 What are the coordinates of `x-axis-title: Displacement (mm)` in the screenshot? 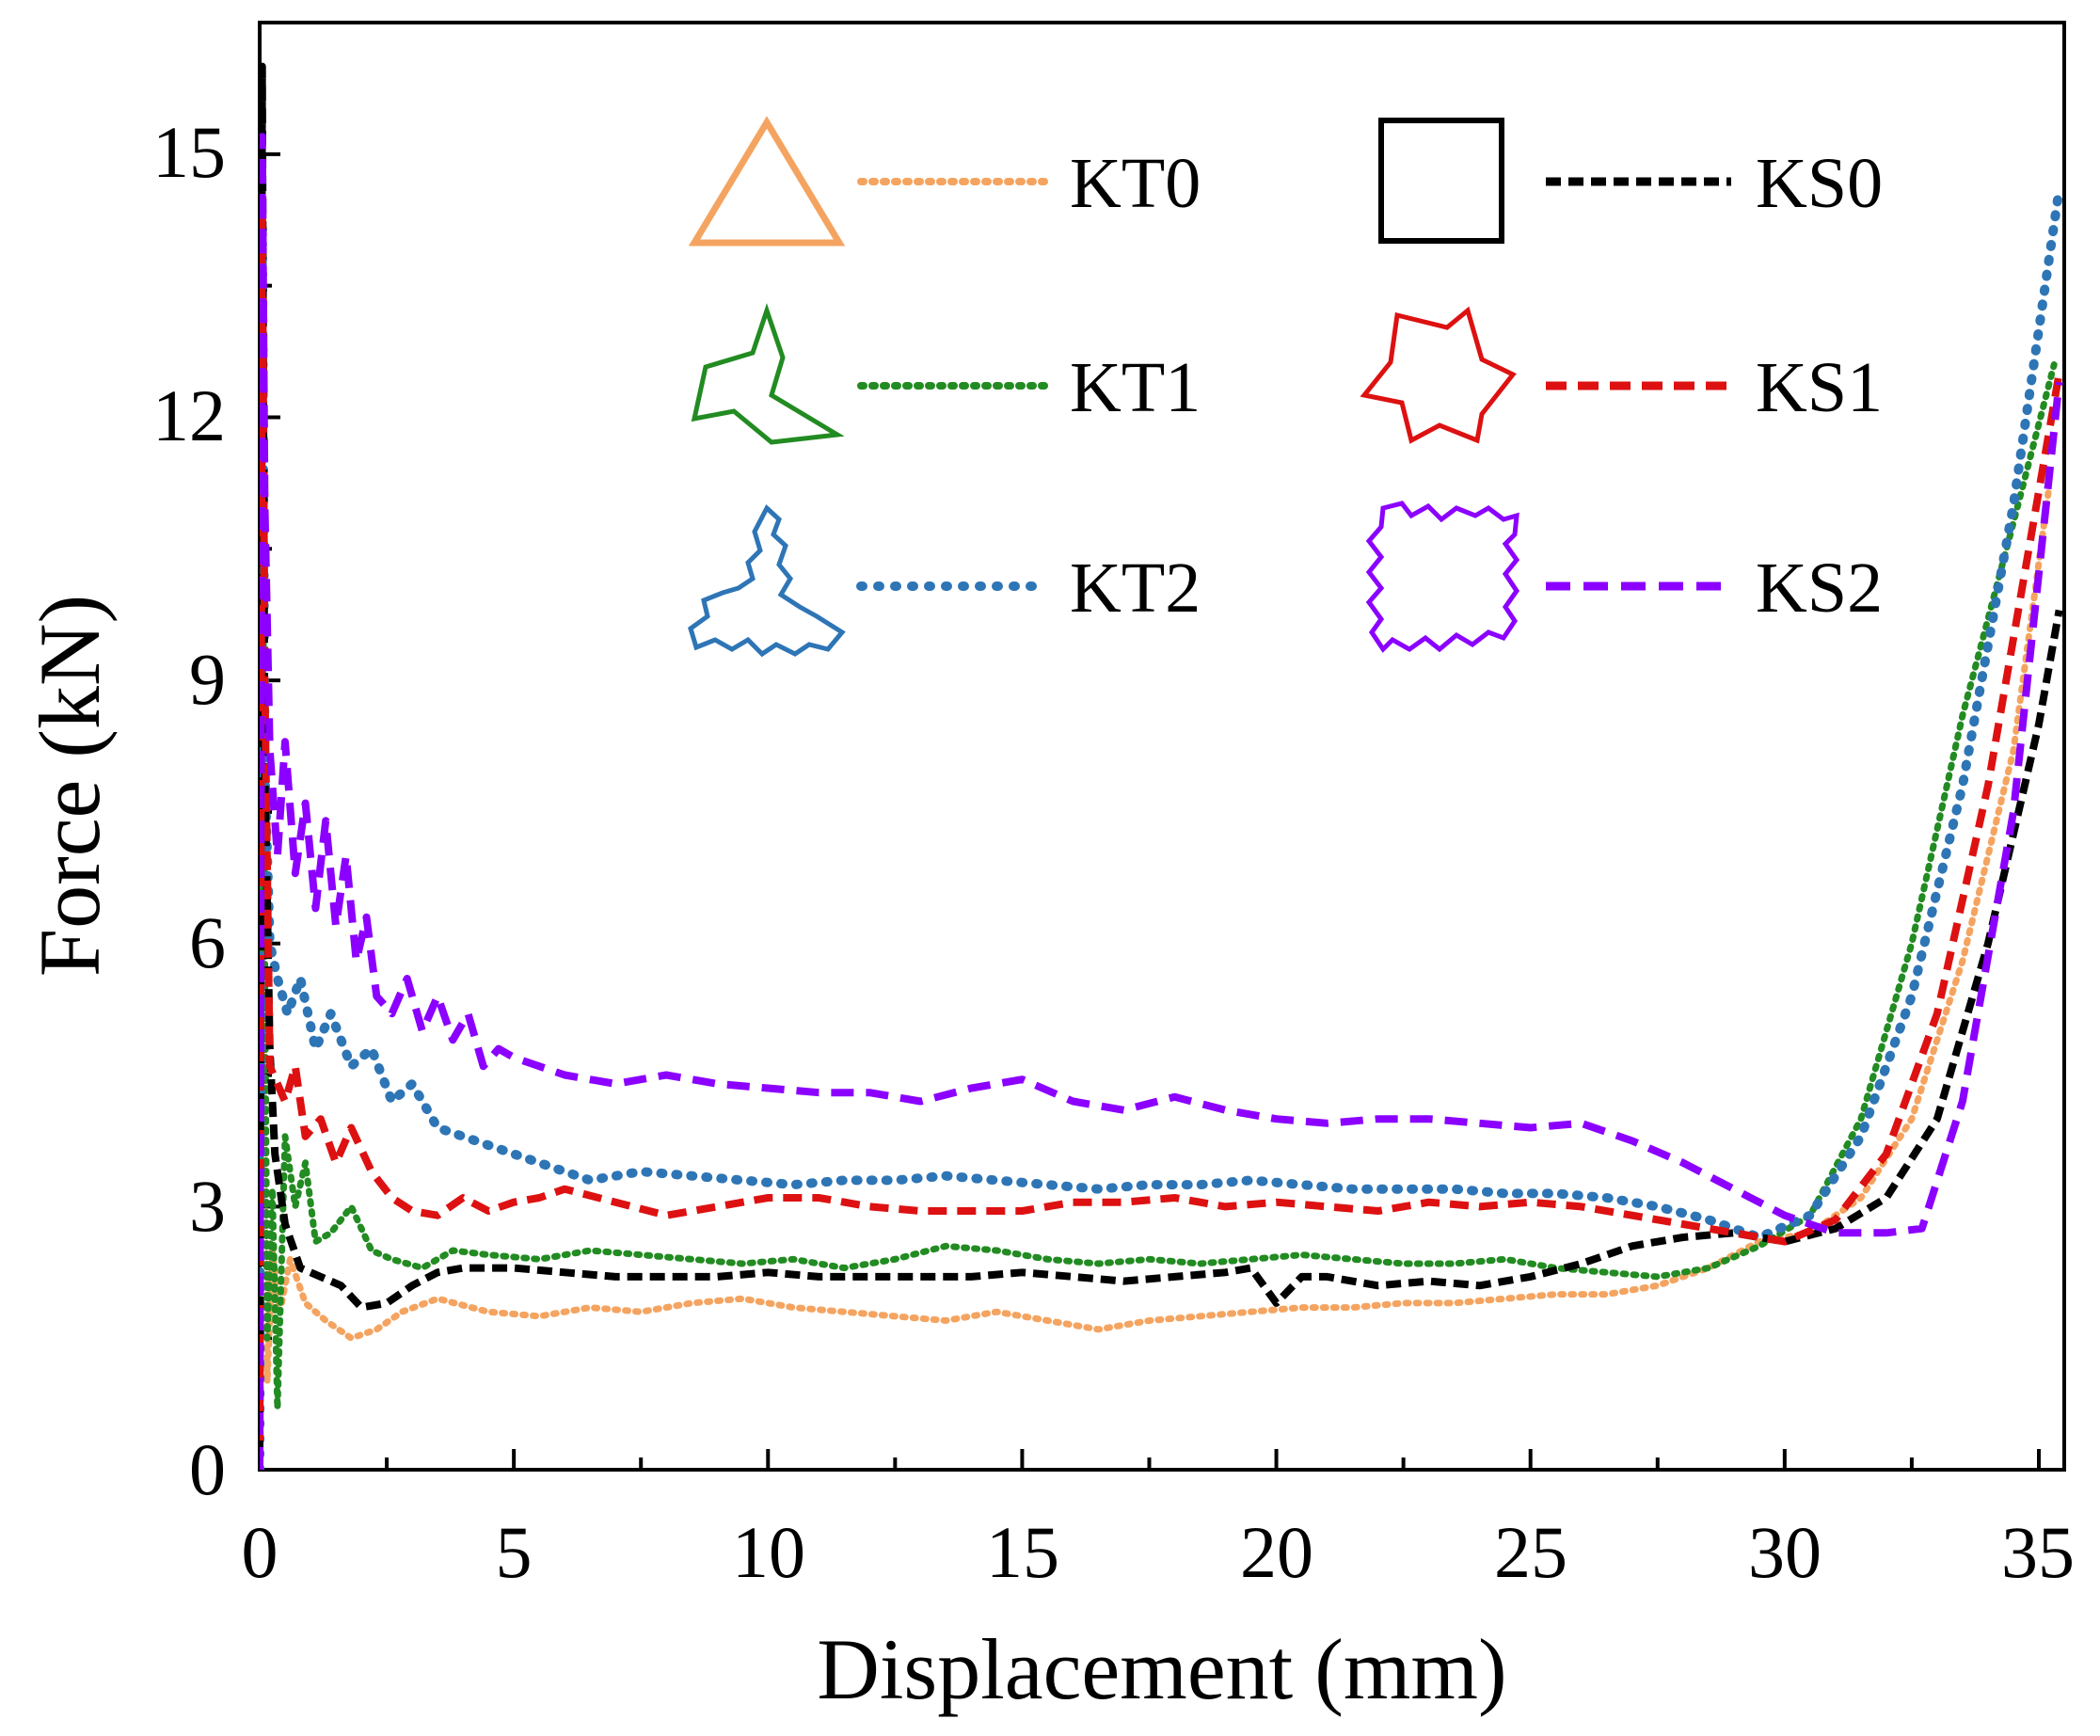 It's located at (1162, 1669).